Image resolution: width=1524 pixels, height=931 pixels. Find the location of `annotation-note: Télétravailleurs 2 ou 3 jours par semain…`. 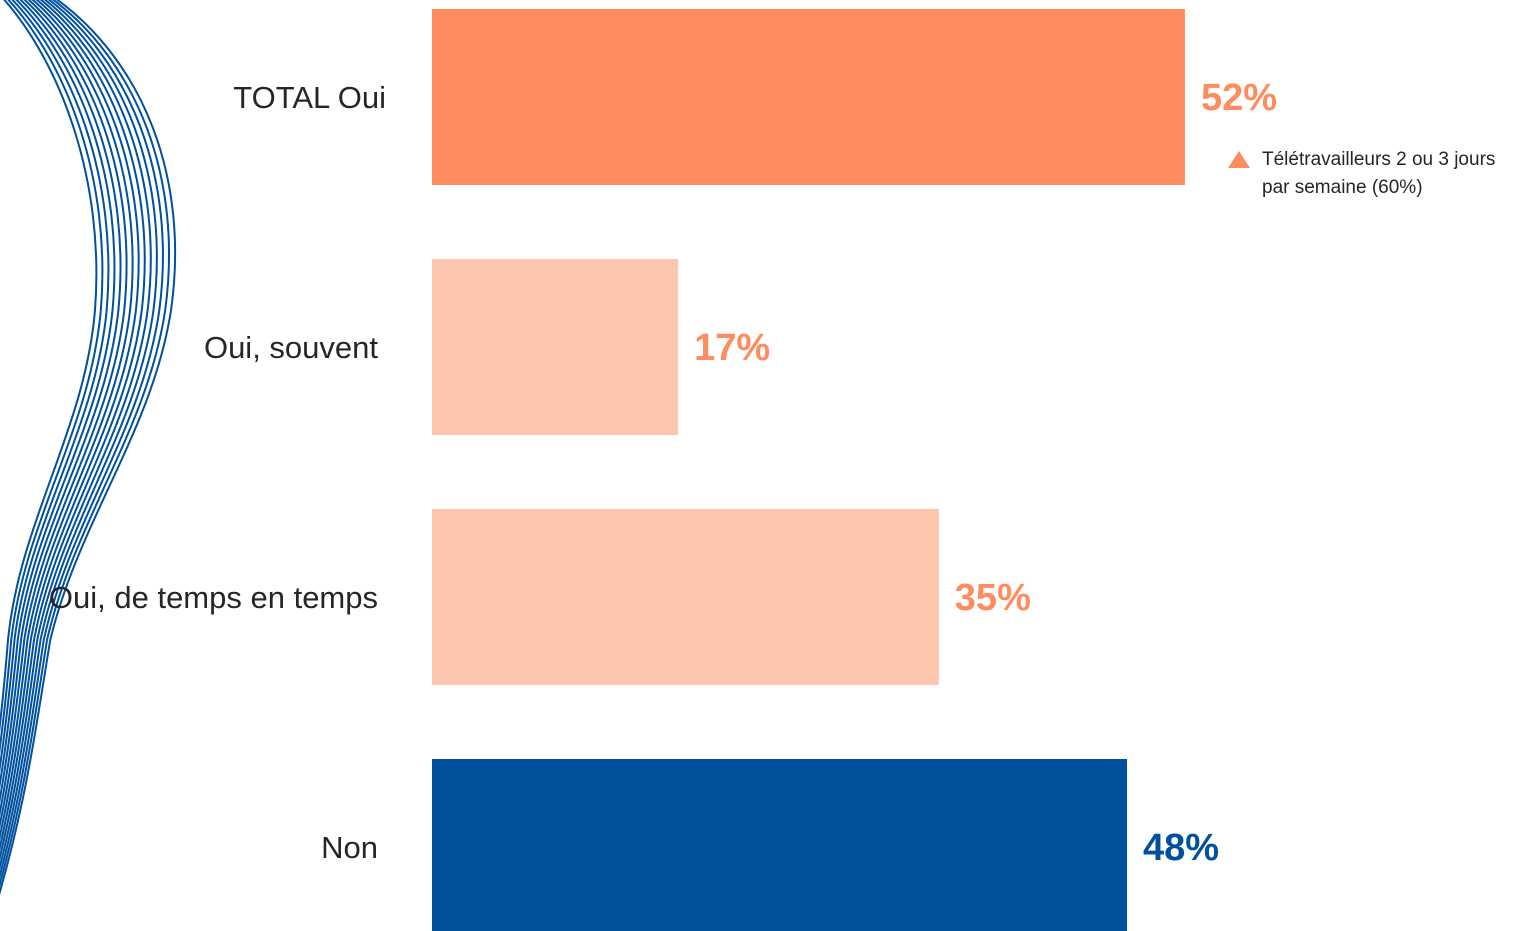

annotation-note: Télétravailleurs 2 ou 3 jours par semain… is located at coordinates (1376, 174).